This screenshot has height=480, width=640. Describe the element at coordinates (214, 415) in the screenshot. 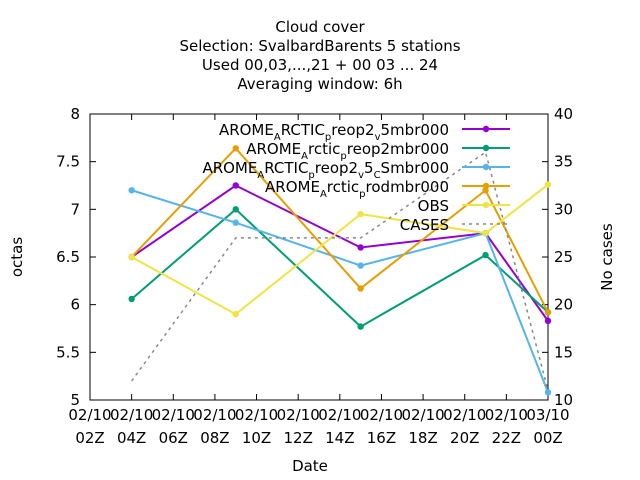

I see `x-tick-label-date-3: 02/10` at that location.